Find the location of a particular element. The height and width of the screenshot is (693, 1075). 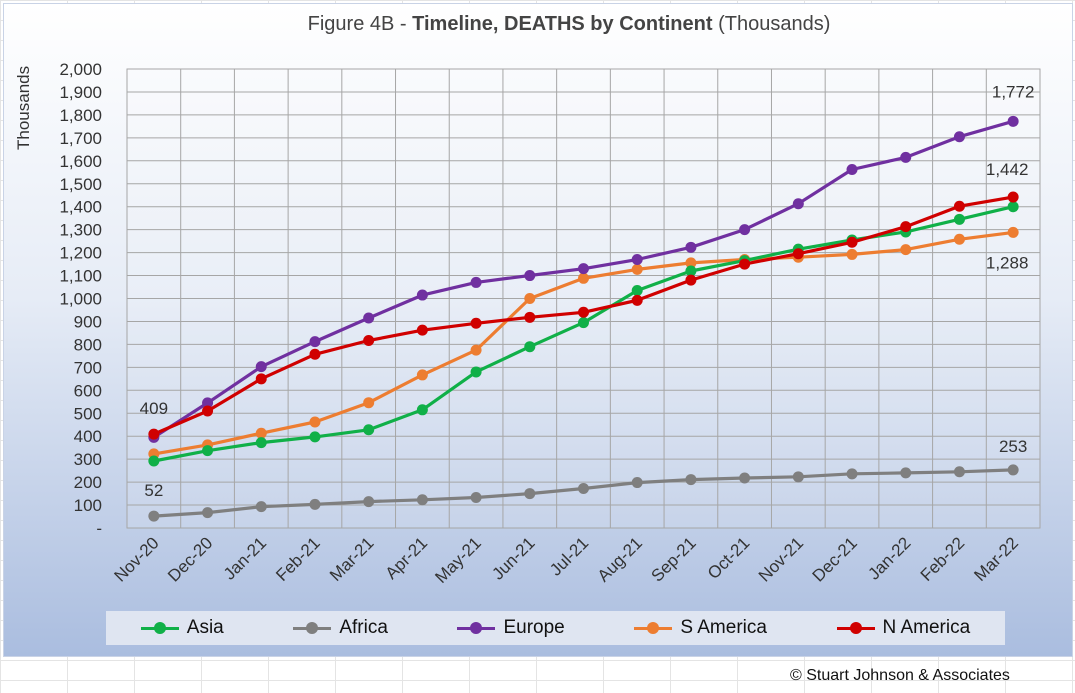

x-tick-label: Jun-21 is located at coordinates (513, 558).